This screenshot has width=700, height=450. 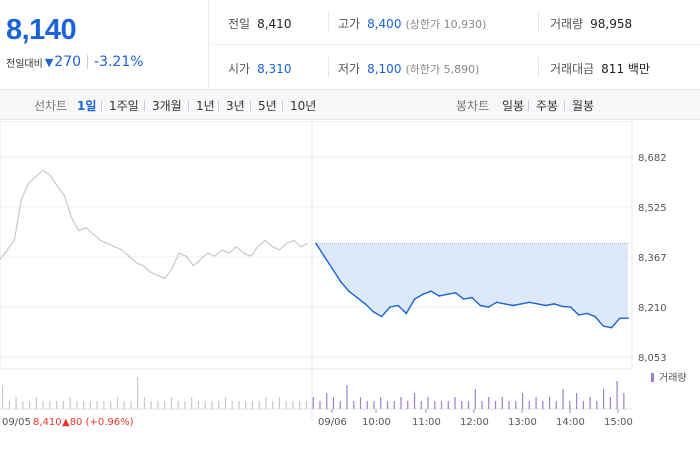 What do you see at coordinates (51, 106) in the screenshot?
I see `line-chart-title: 선차트` at bounding box center [51, 106].